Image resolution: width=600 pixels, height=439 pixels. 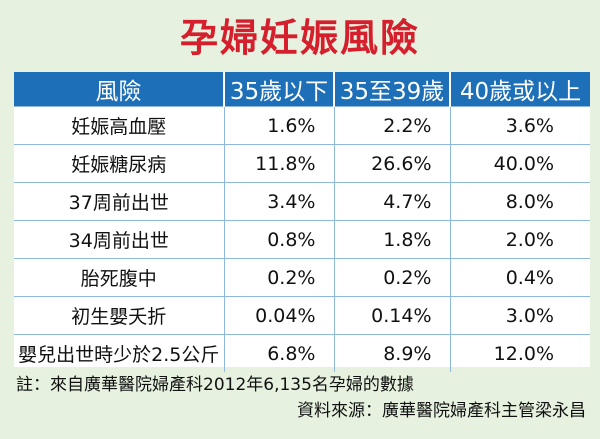 I want to click on risk-label-cell: 嬰兒出世時少於2.5公斤, so click(x=119, y=353).